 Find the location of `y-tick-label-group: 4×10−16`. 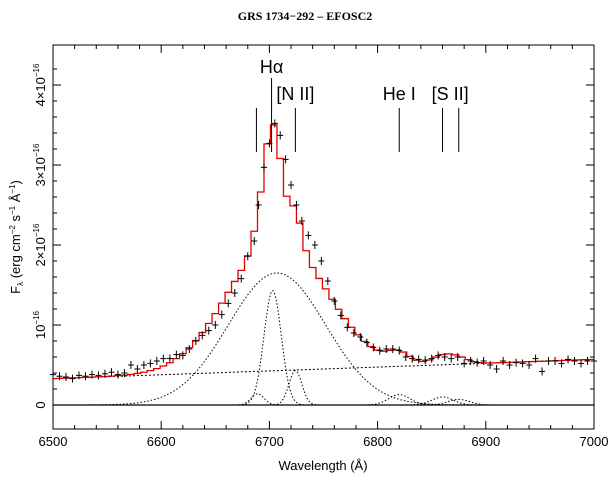

y-tick-label-group: 4×10−16 is located at coordinates (40, 84).